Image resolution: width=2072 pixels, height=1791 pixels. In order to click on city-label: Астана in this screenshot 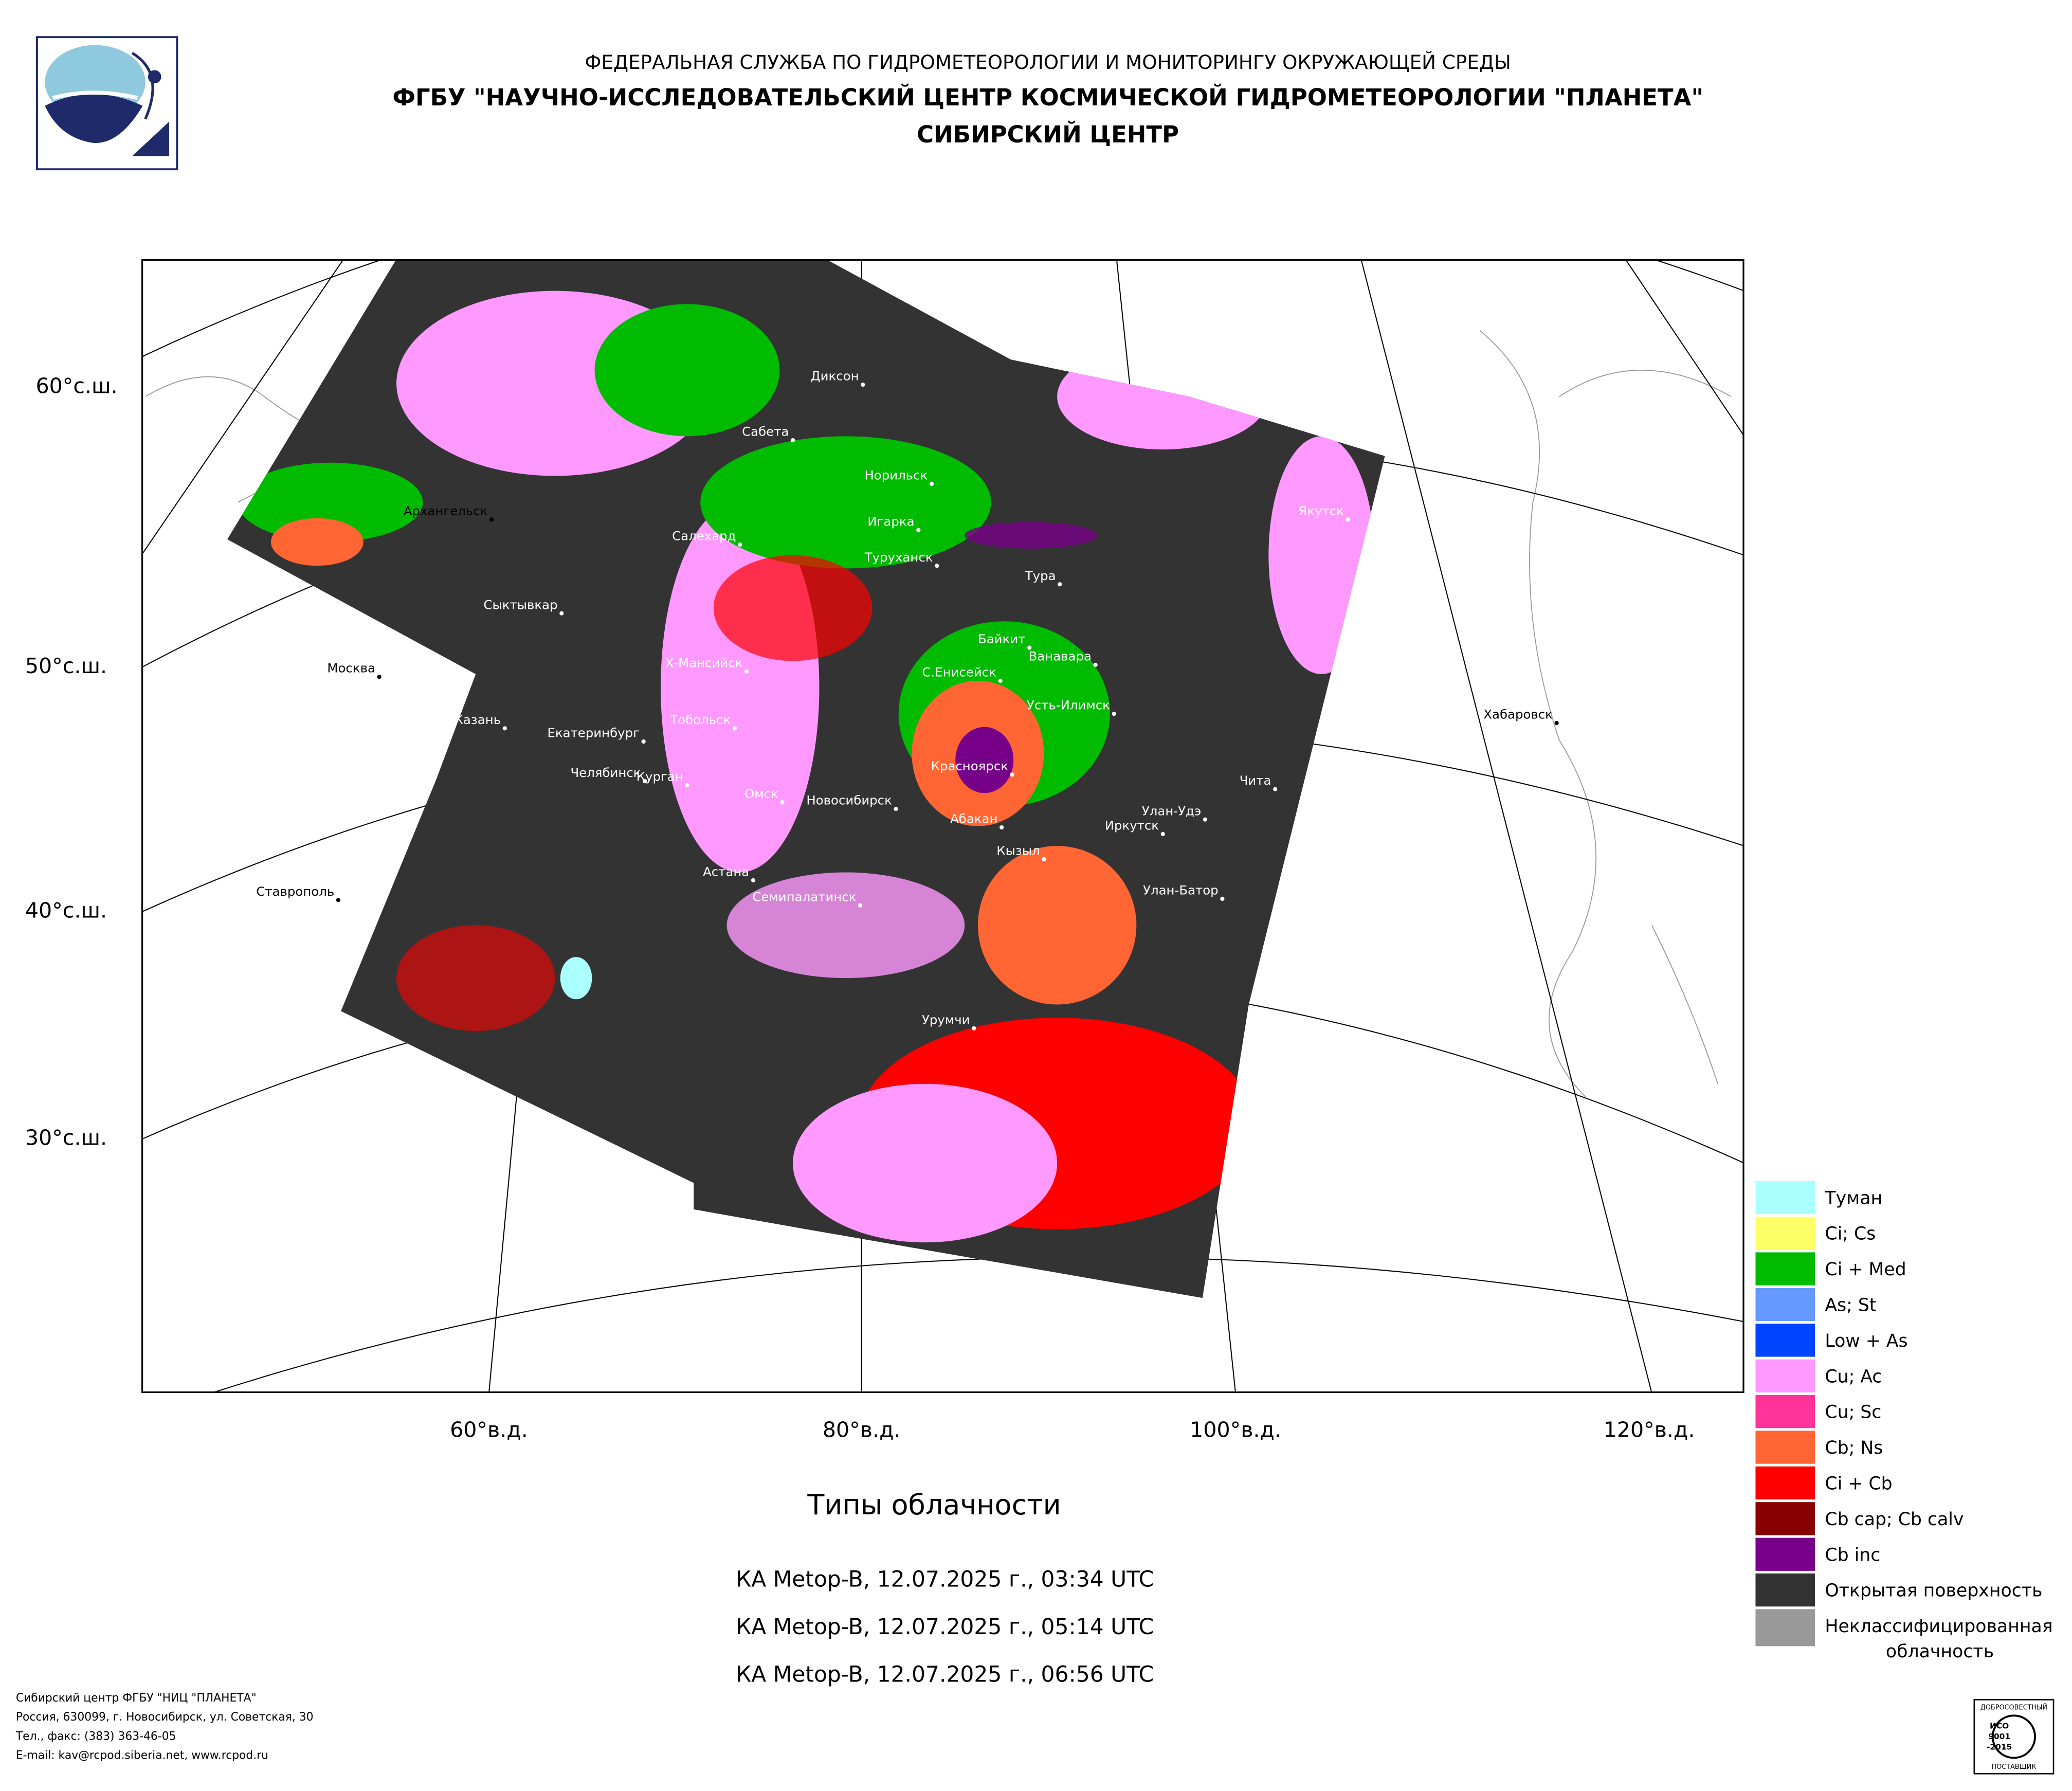, I will do `click(726, 871)`.